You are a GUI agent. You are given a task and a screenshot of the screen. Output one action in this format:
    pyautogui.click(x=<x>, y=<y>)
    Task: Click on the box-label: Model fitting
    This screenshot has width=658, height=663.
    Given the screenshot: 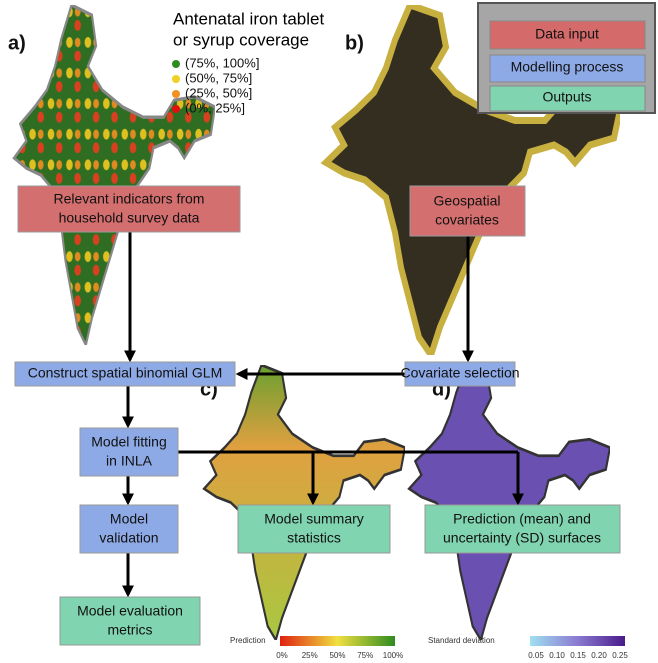 What is the action you would take?
    pyautogui.click(x=128, y=442)
    